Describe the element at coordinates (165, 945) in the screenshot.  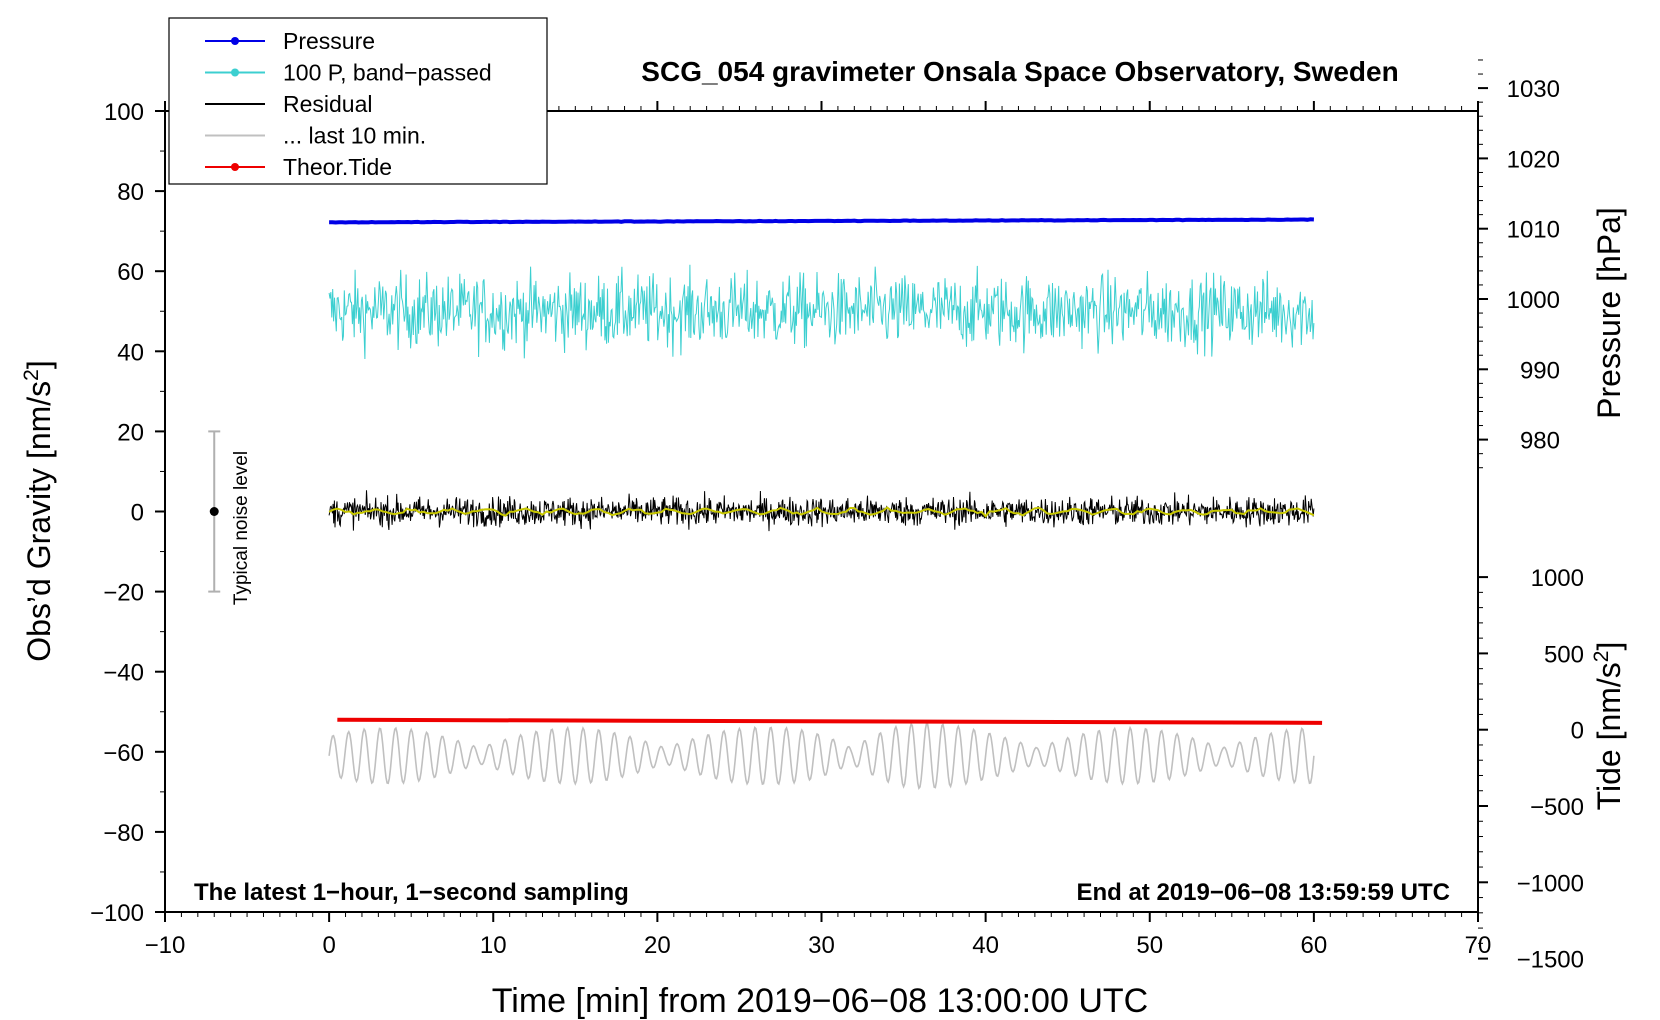
I see `x-tick-label: −10` at that location.